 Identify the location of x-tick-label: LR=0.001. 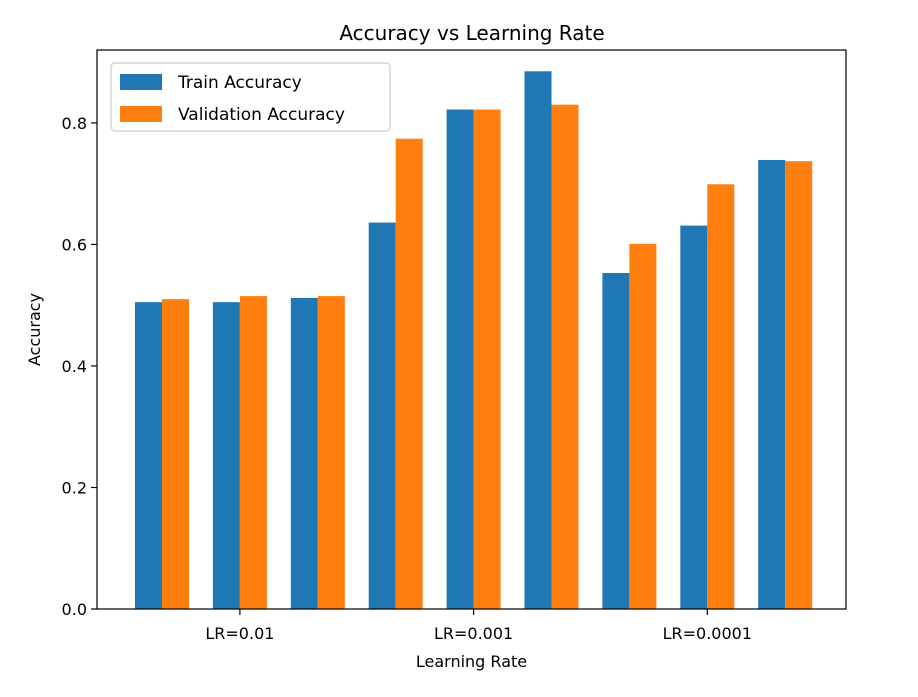
(473, 633).